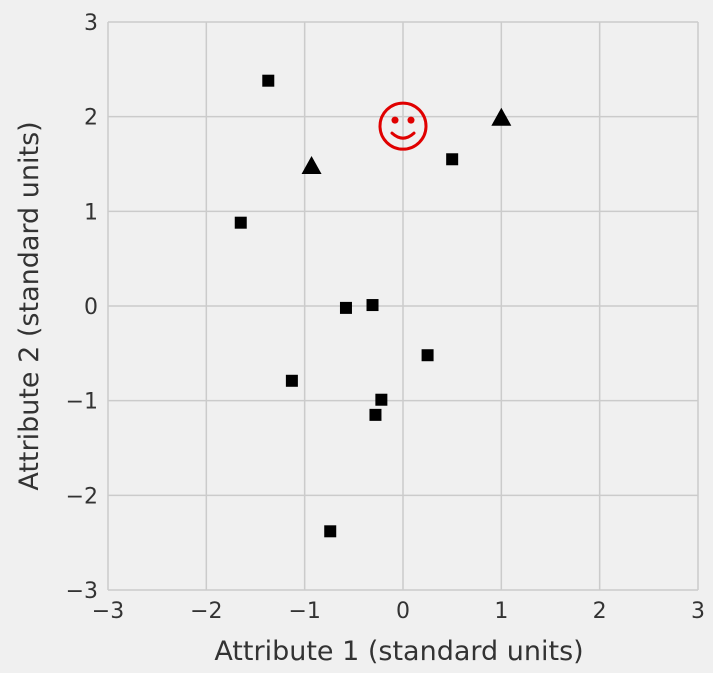 The image size is (713, 673). I want to click on smiley-face-outline, so click(403, 126).